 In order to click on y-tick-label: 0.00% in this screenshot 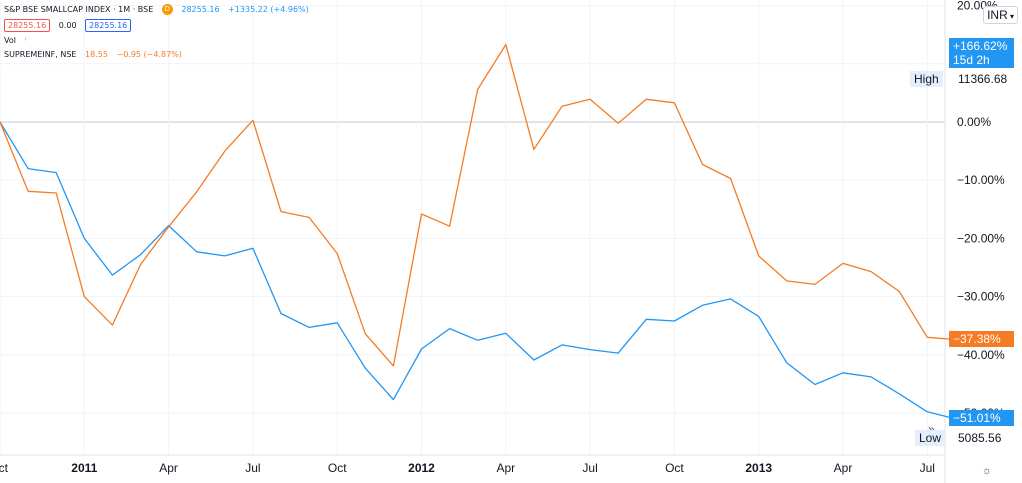, I will do `click(974, 122)`.